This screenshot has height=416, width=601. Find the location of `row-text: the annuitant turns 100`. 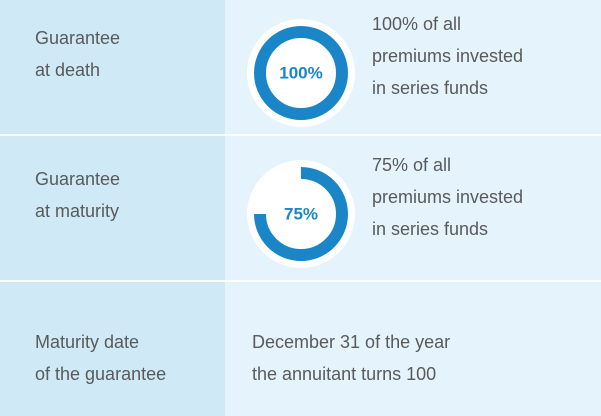

row-text: the annuitant turns 100 is located at coordinates (344, 374).